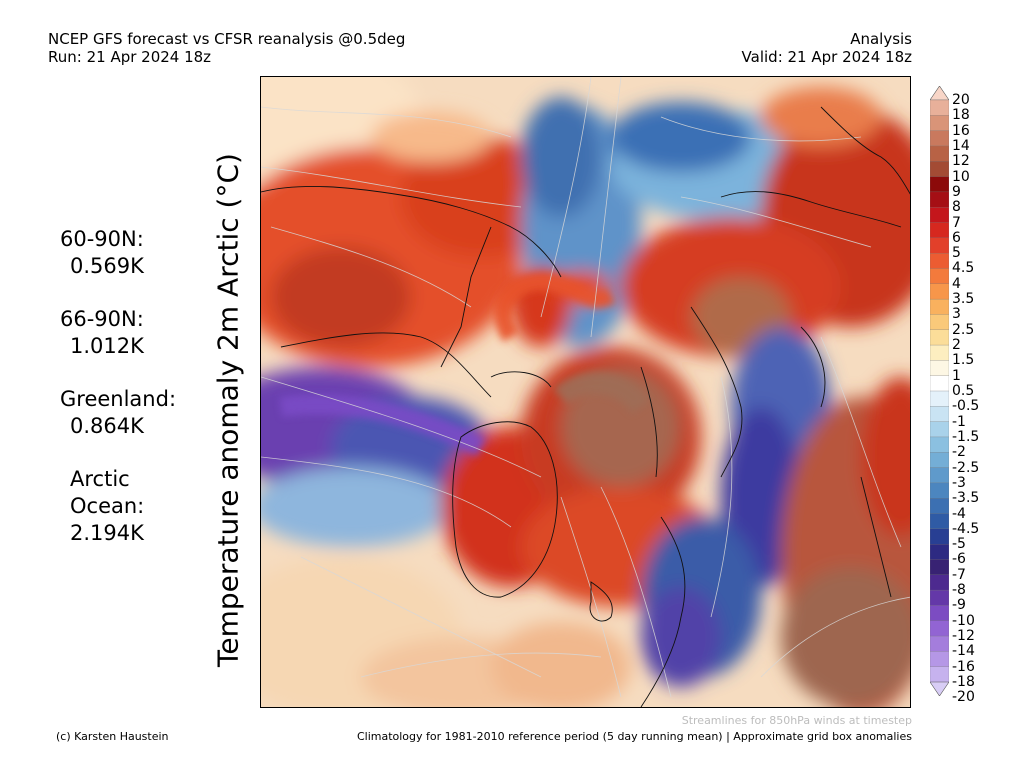 This screenshot has width=1024, height=768. I want to click on stat-arctic-ocean: Arctic Ocean: 2.194K, so click(120, 506).